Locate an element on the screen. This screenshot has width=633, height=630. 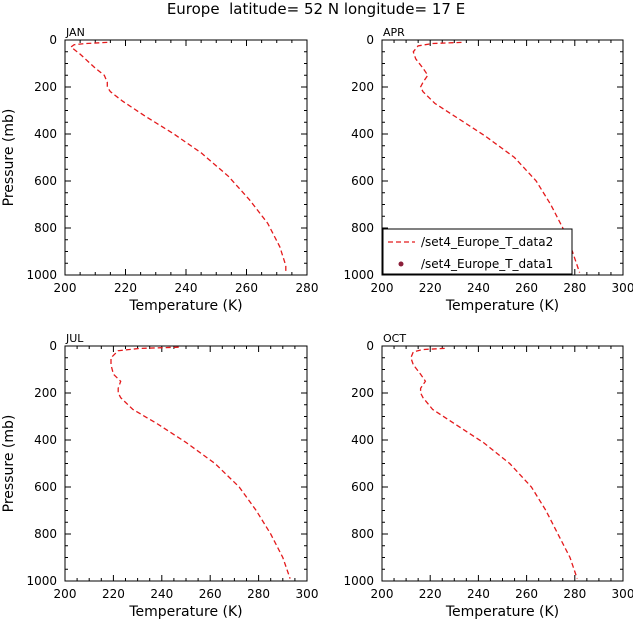
panel-month-label: APR is located at coordinates (394, 32).